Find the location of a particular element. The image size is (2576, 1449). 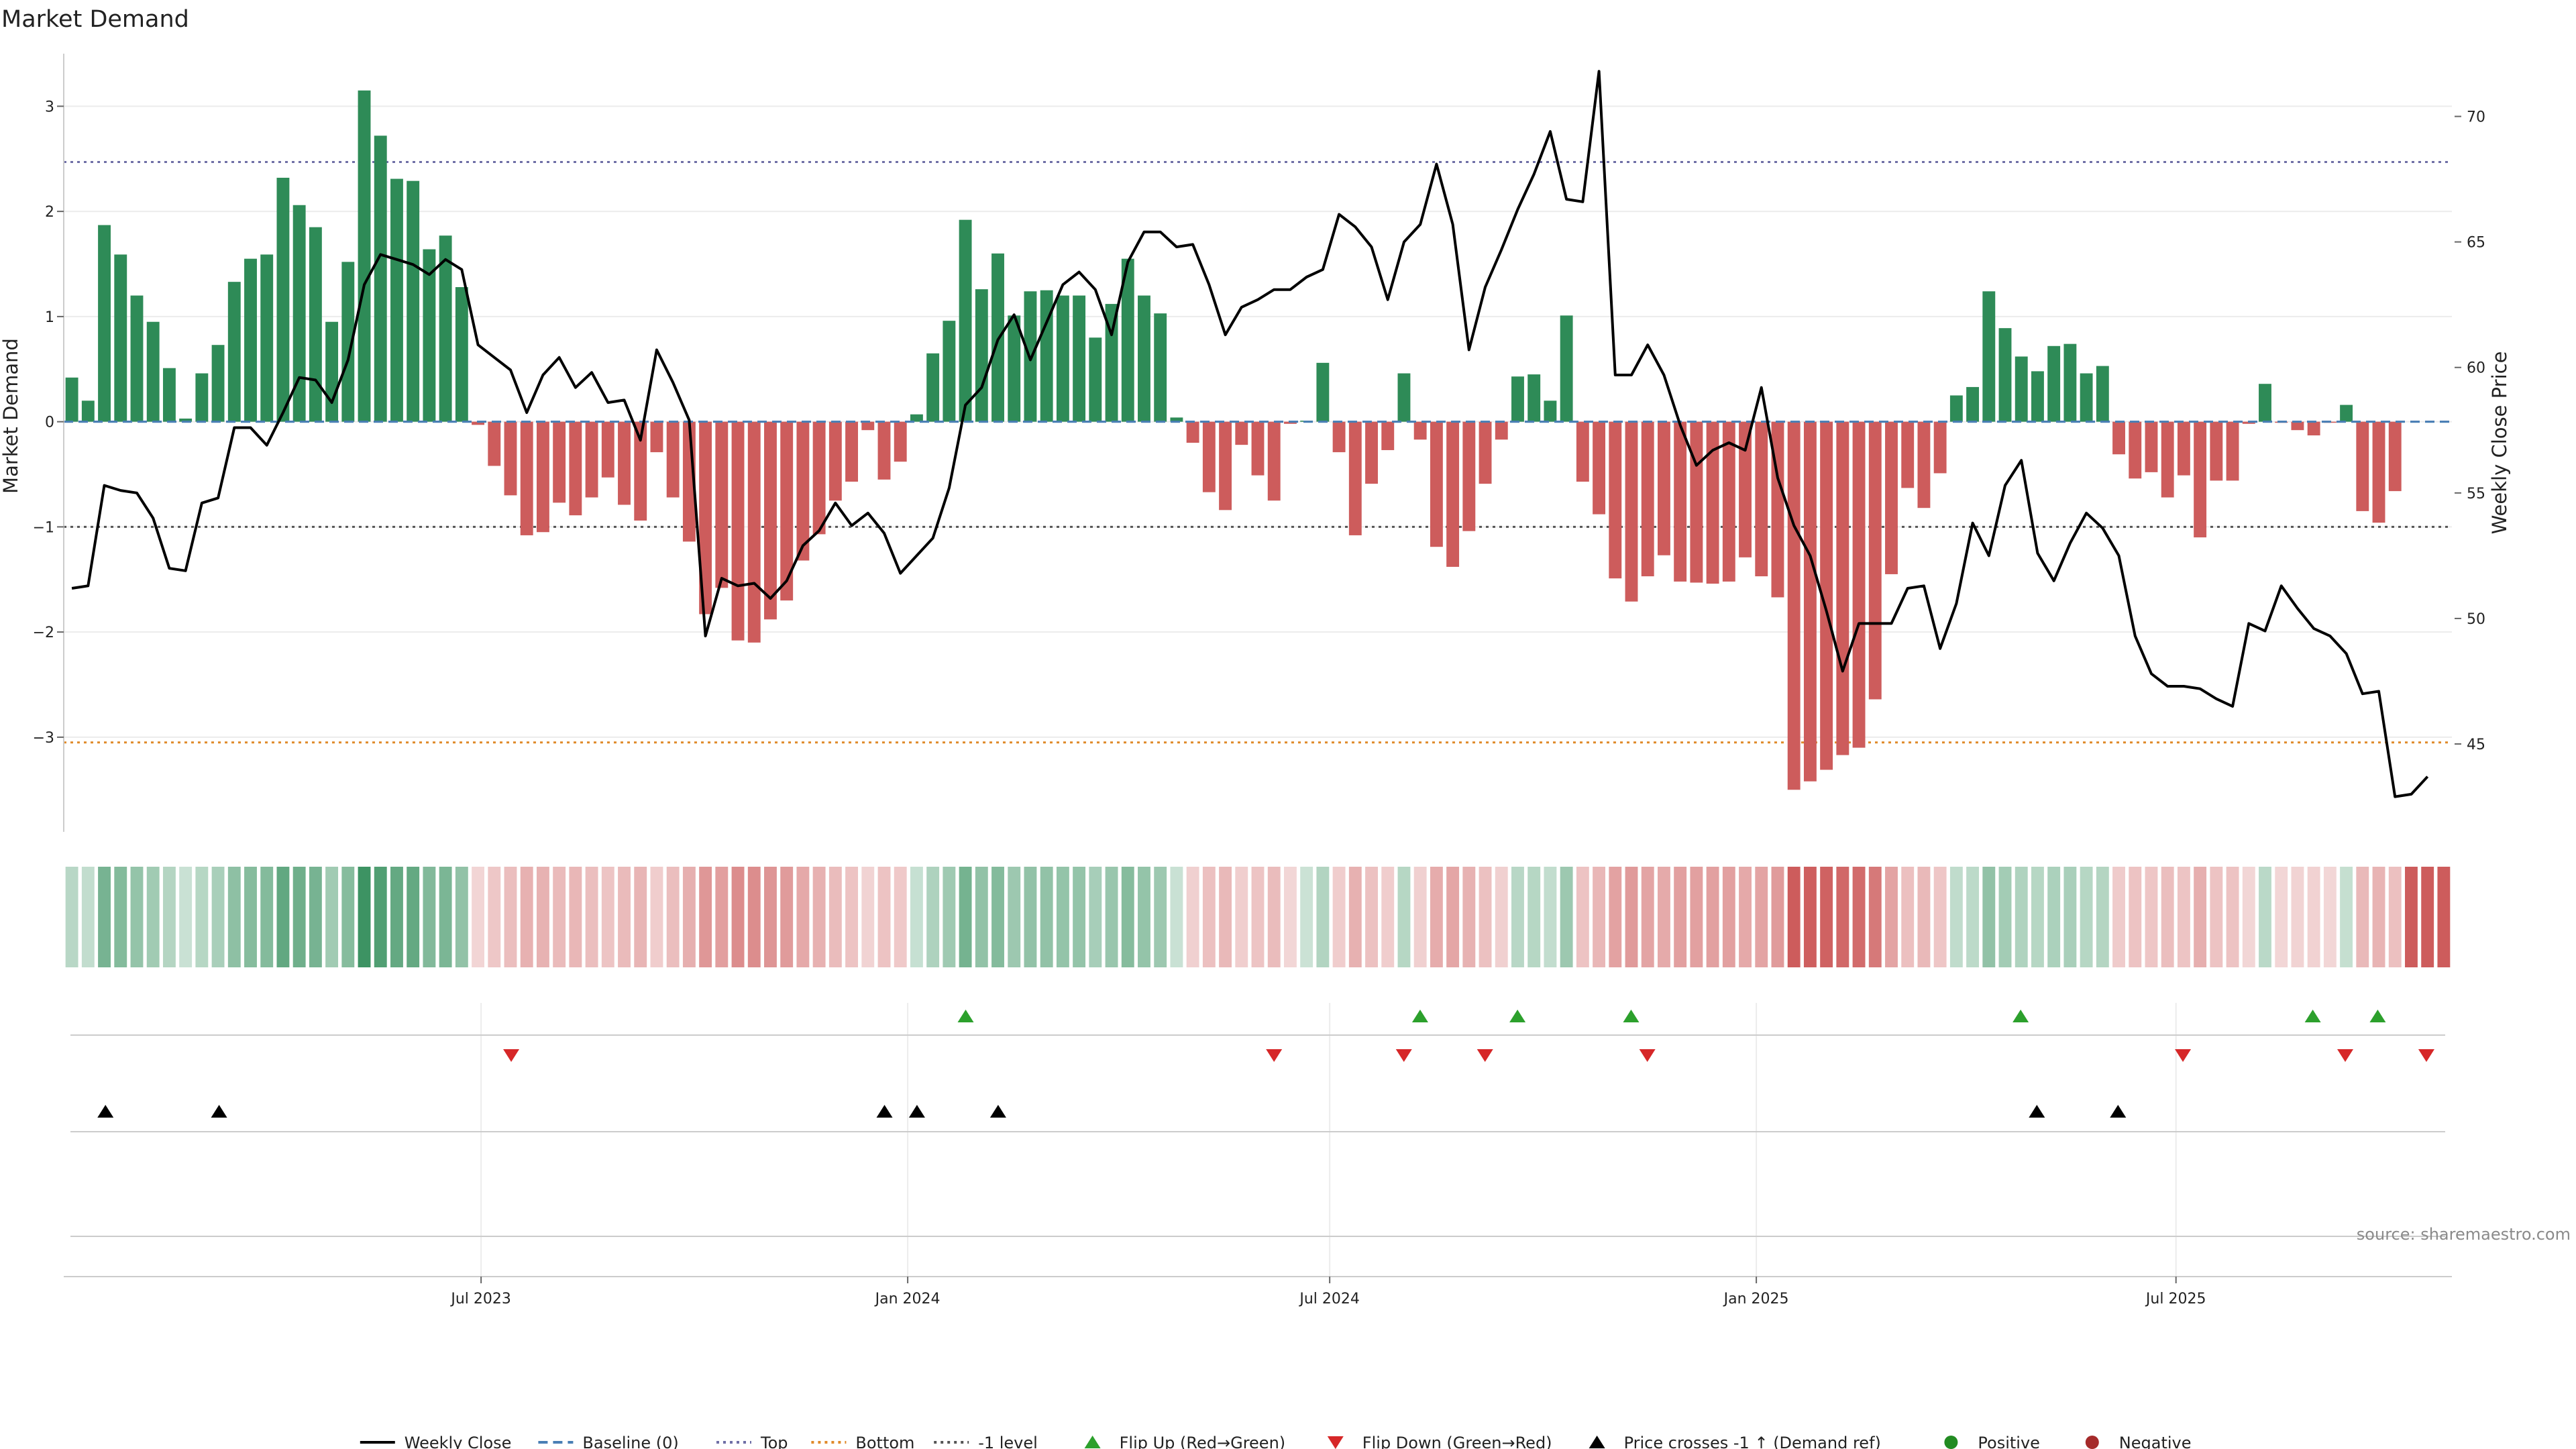

y-tick-label: 1 is located at coordinates (49, 317).